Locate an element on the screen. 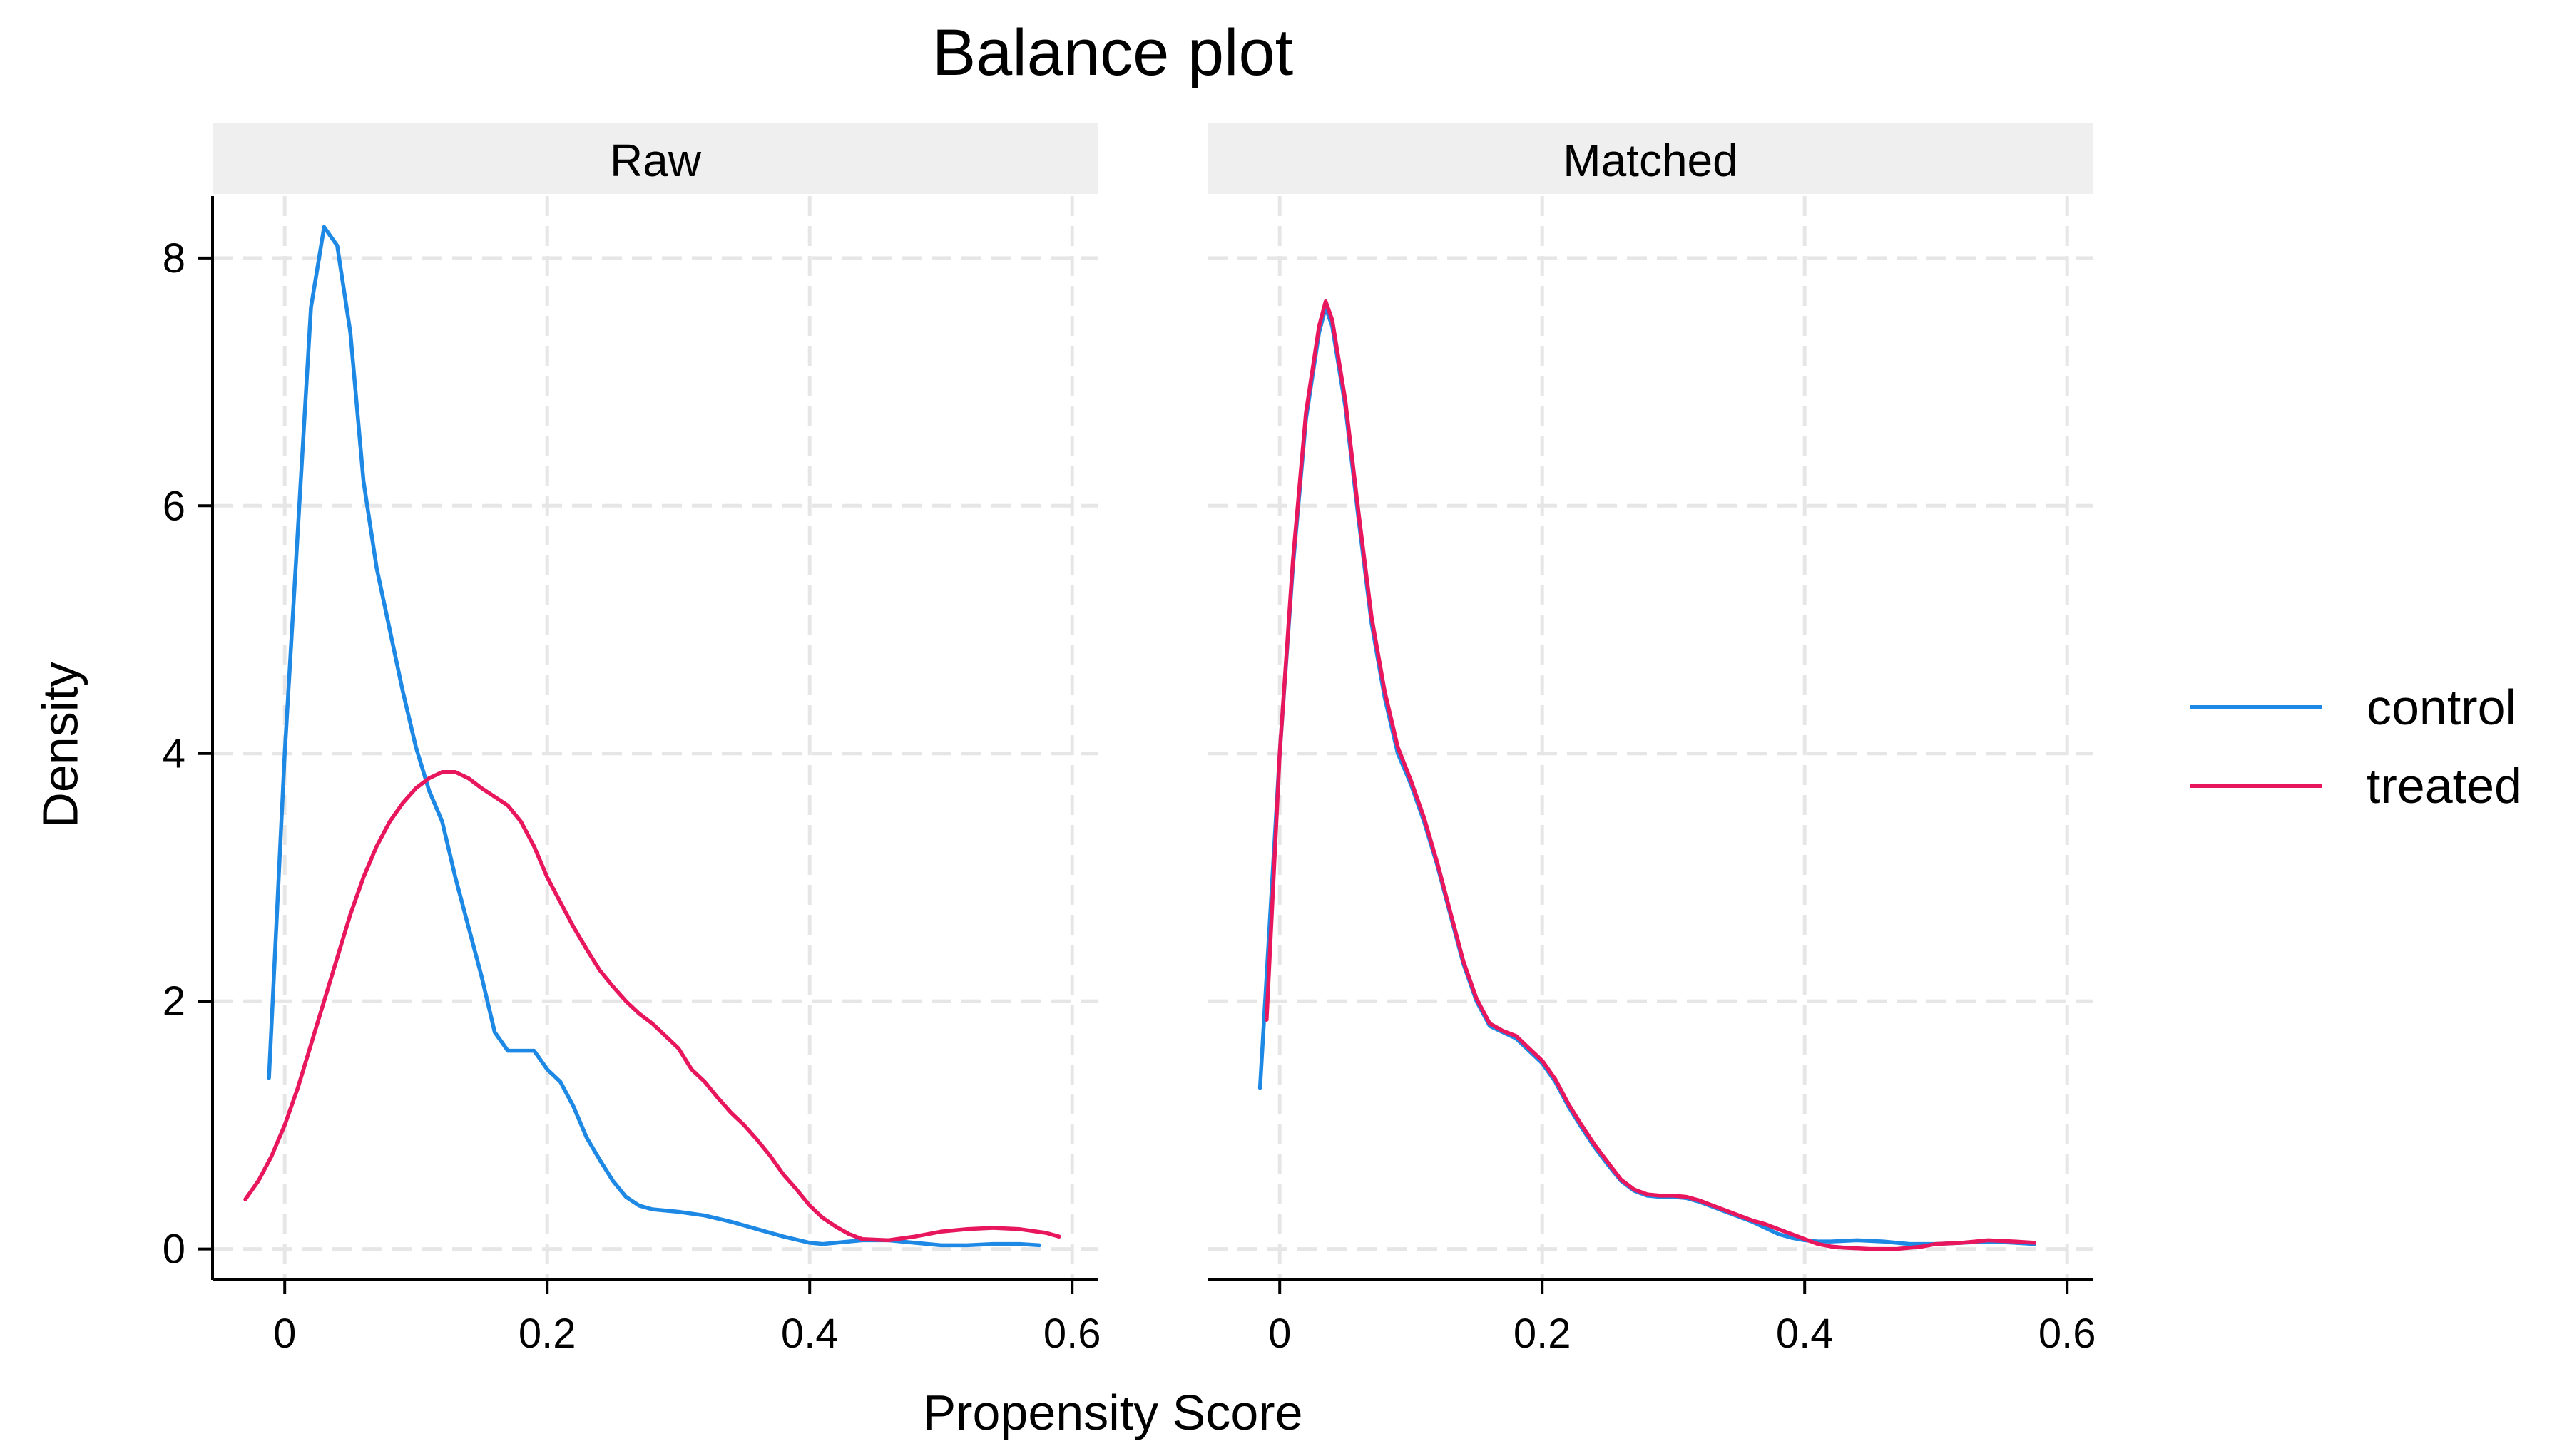 This screenshot has width=2557, height=1456. legend: control treated is located at coordinates (2356, 747).